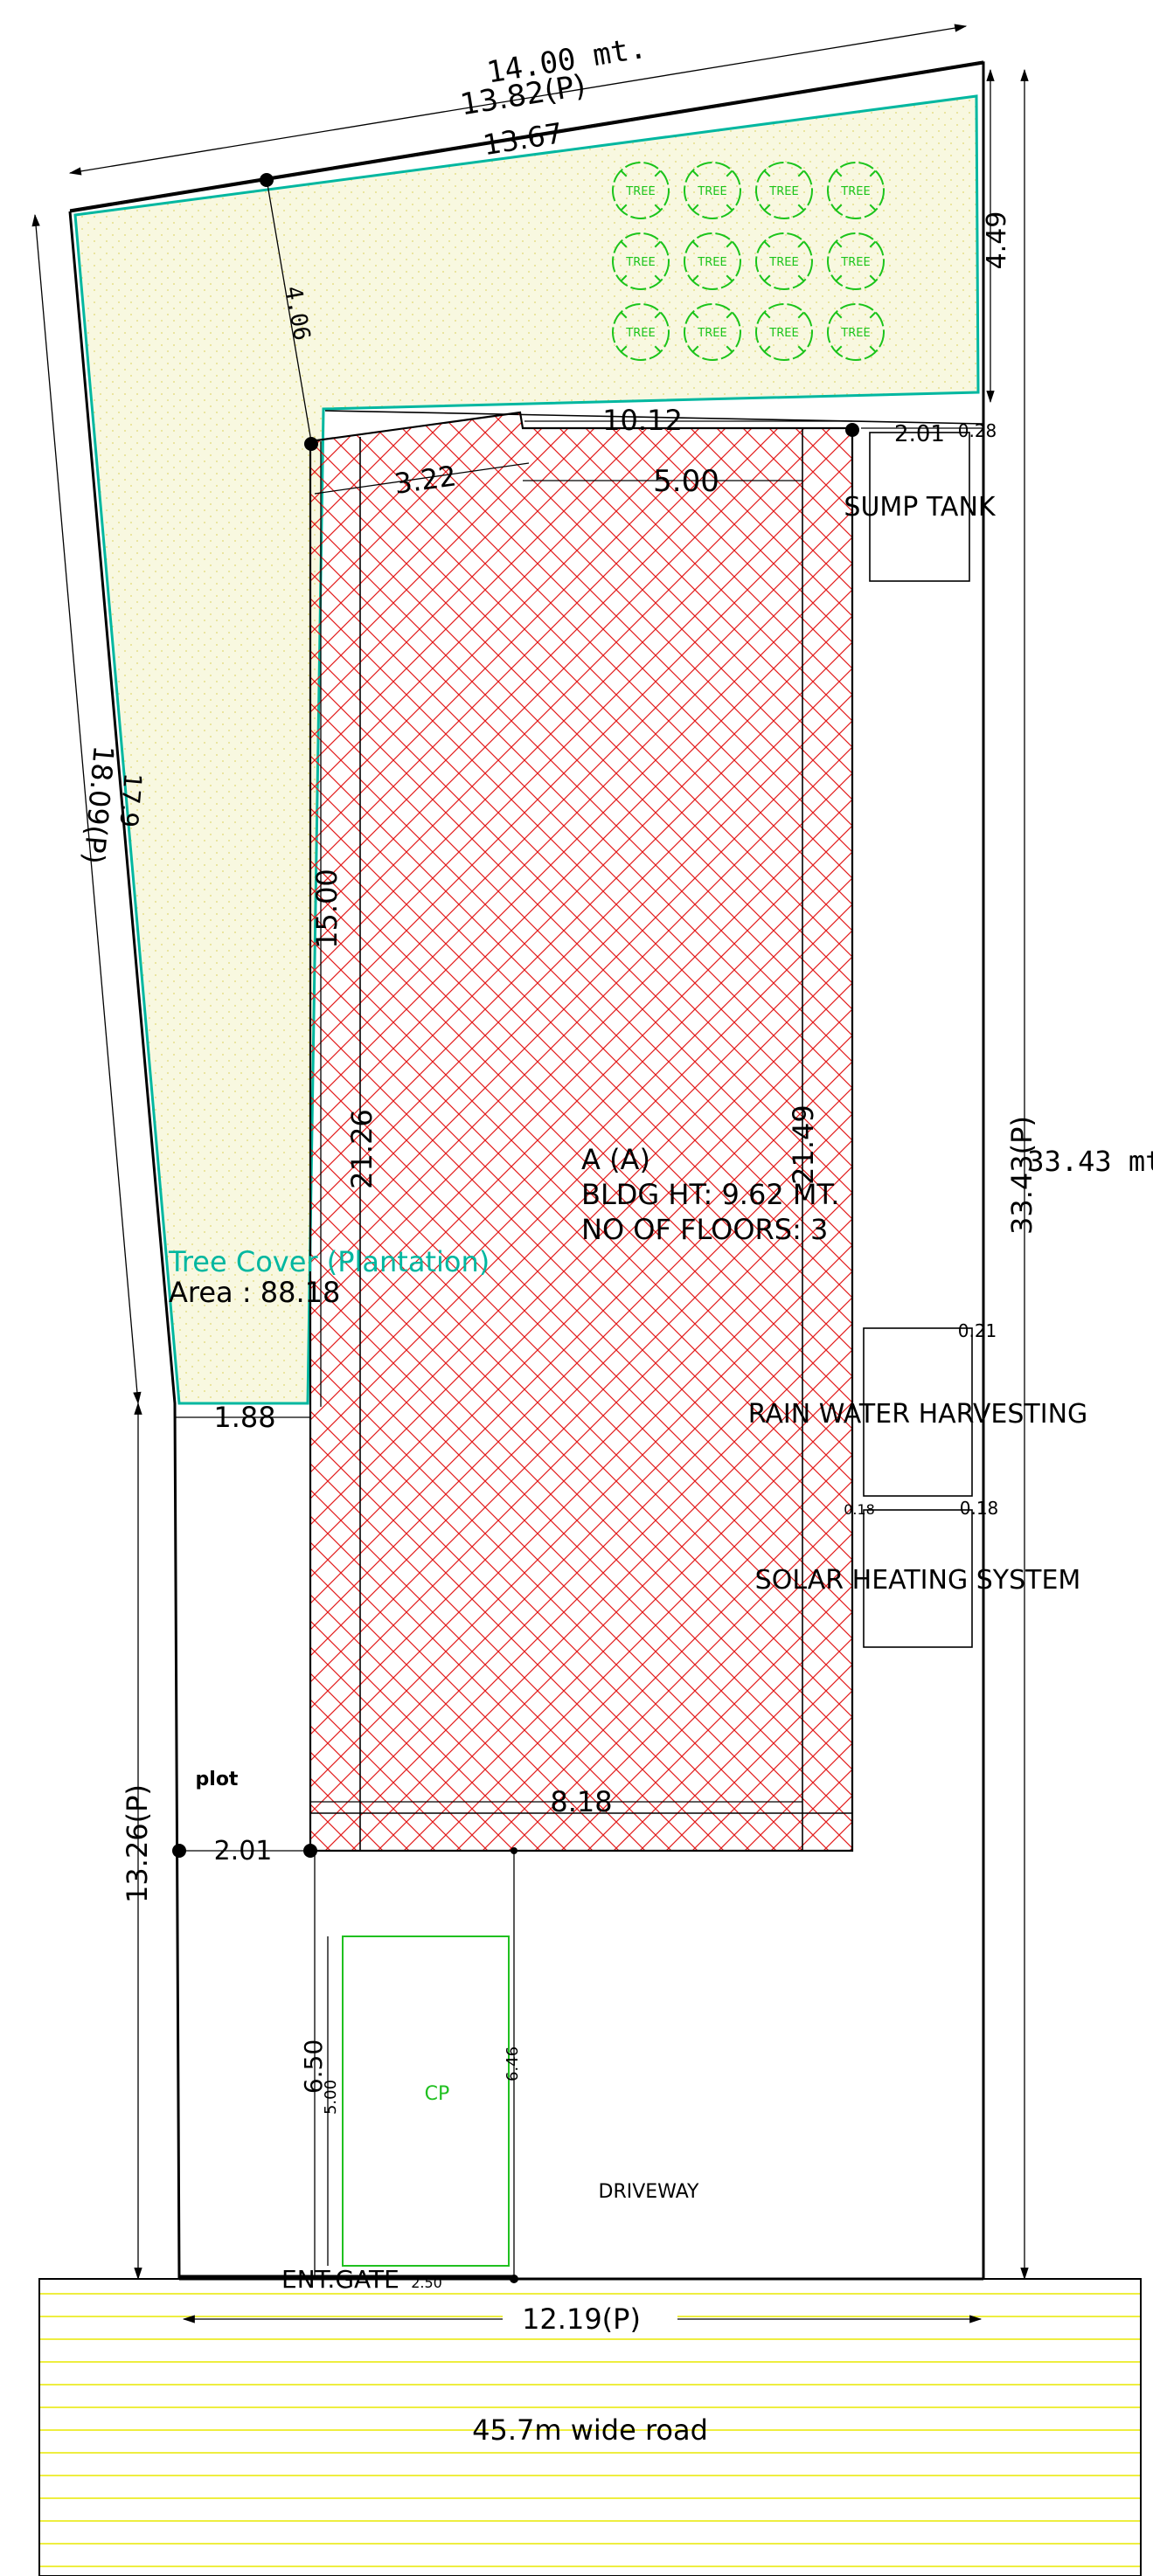 This screenshot has width=1153, height=2576. What do you see at coordinates (254, 1292) in the screenshot?
I see `tree-cover-area-label: Area : 88.18` at bounding box center [254, 1292].